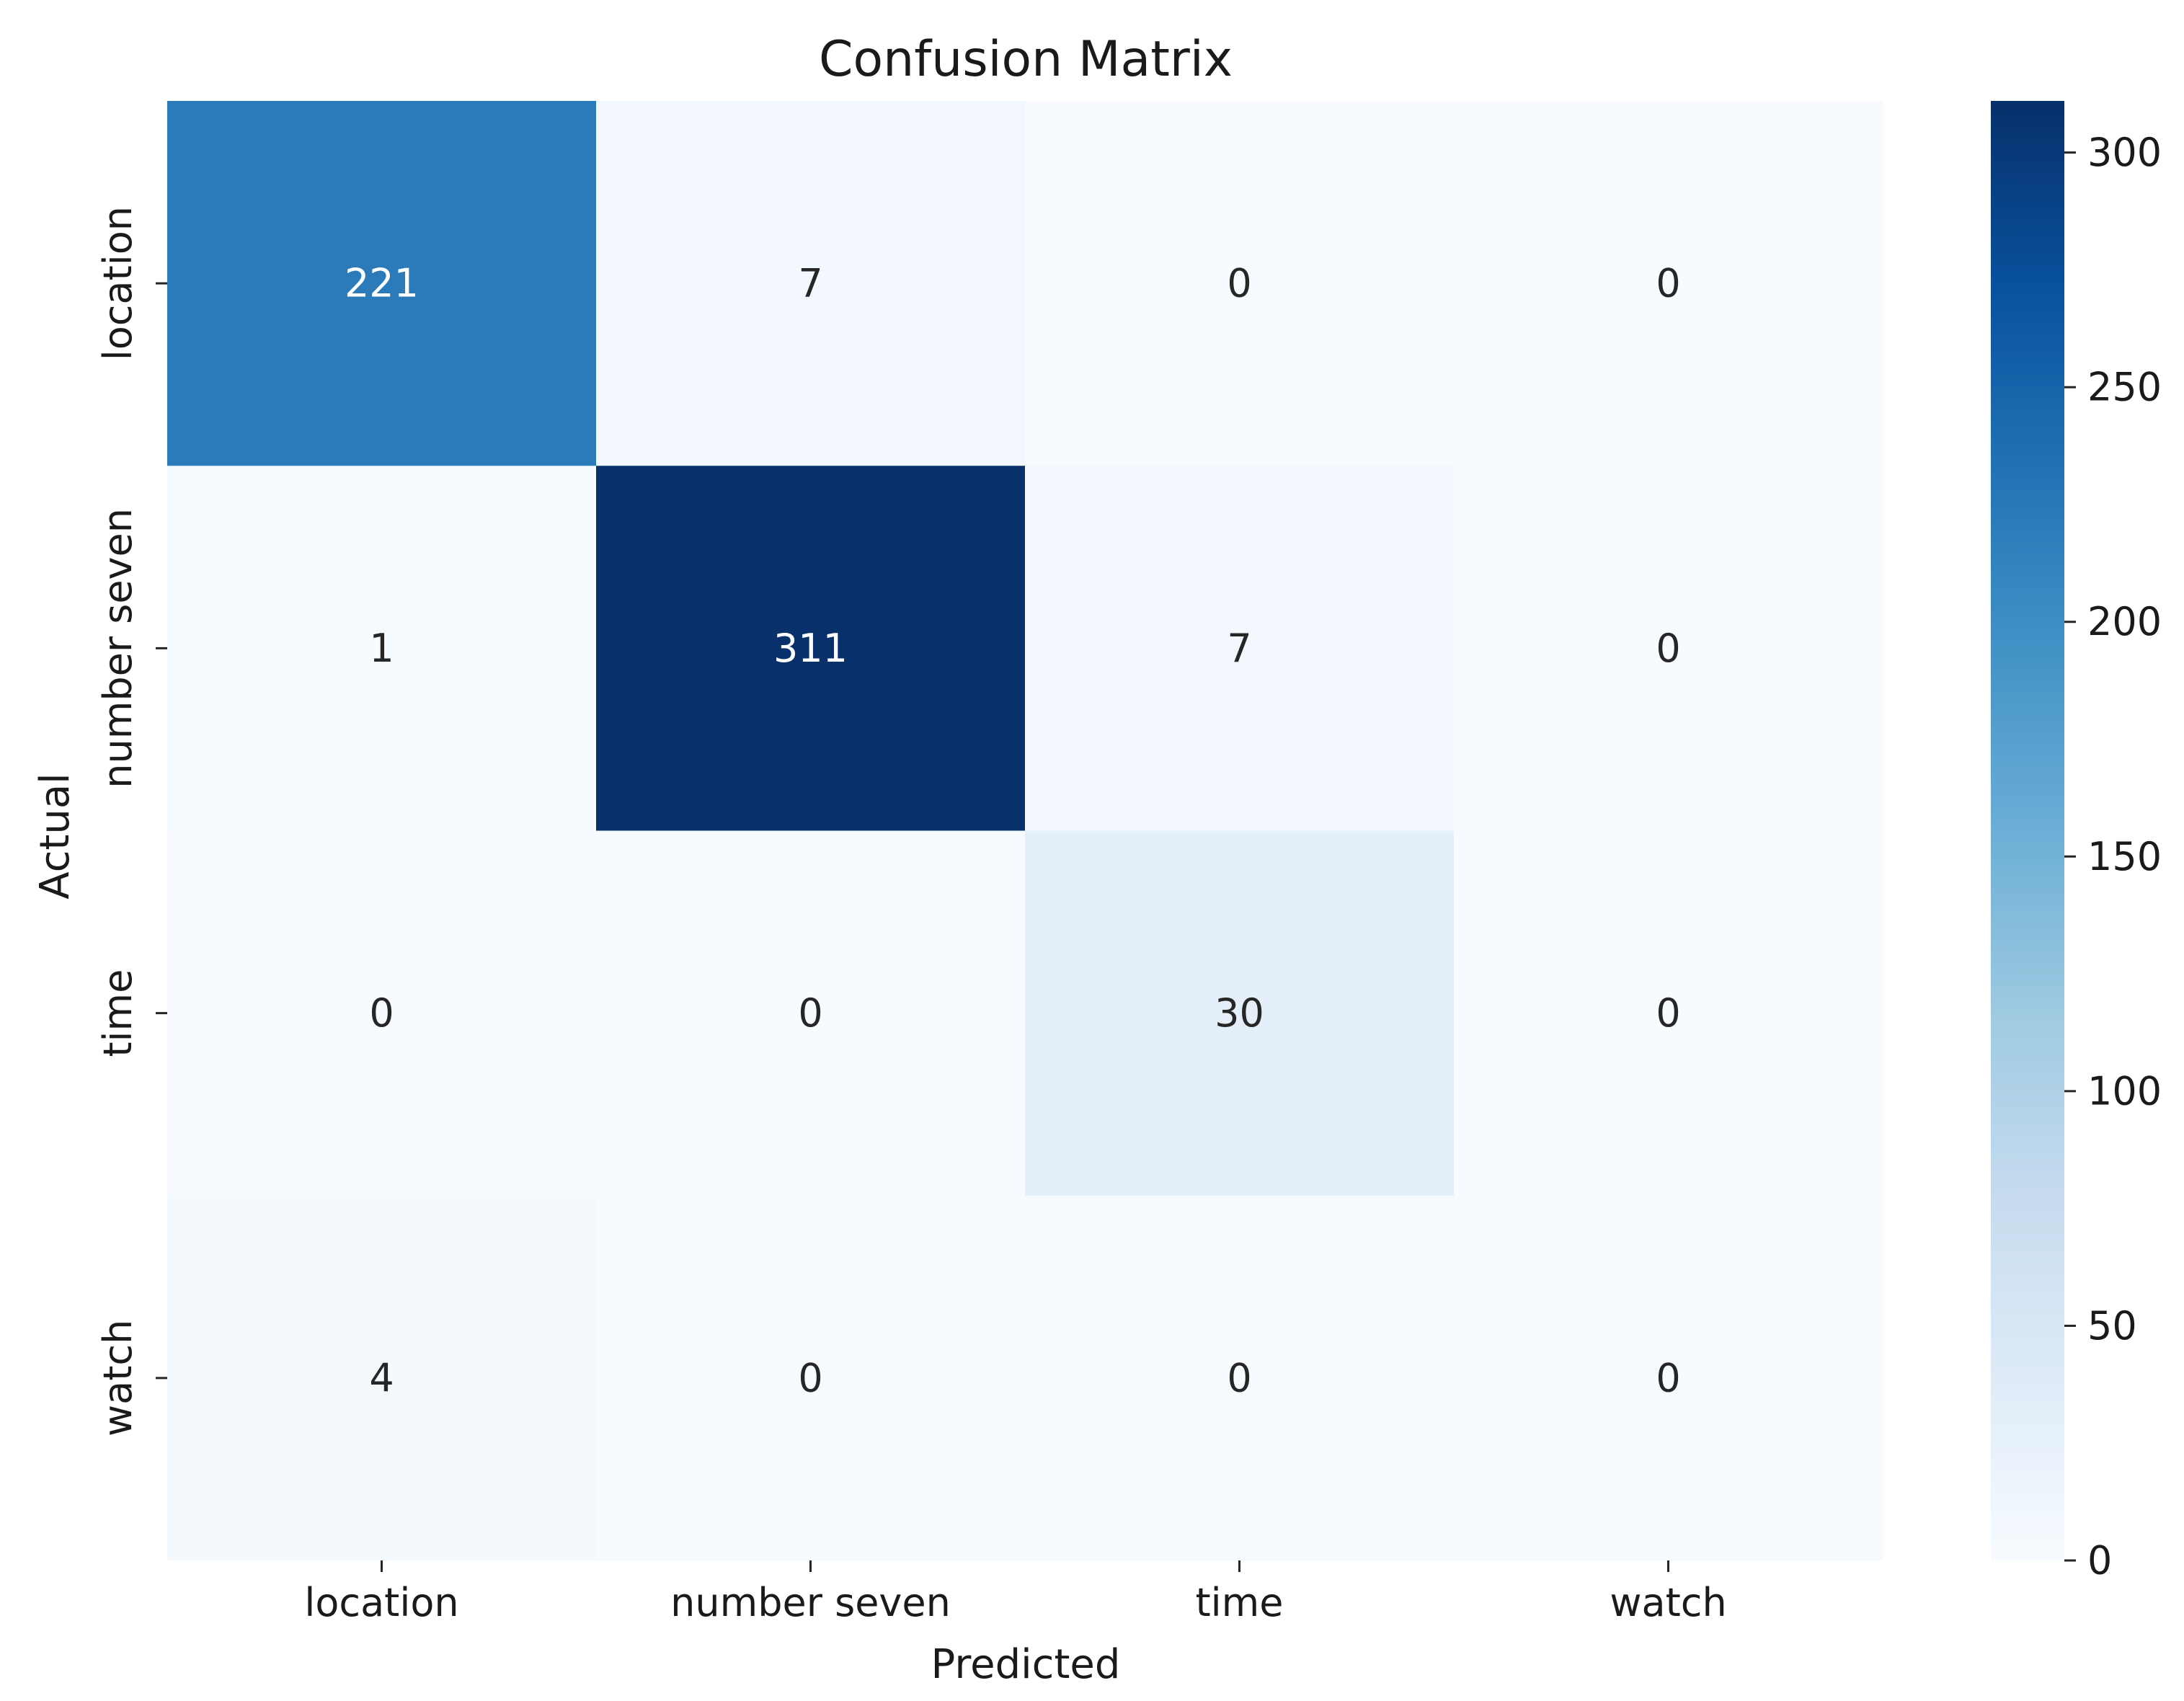  I want to click on cell-value-label: 30, so click(1239, 1013).